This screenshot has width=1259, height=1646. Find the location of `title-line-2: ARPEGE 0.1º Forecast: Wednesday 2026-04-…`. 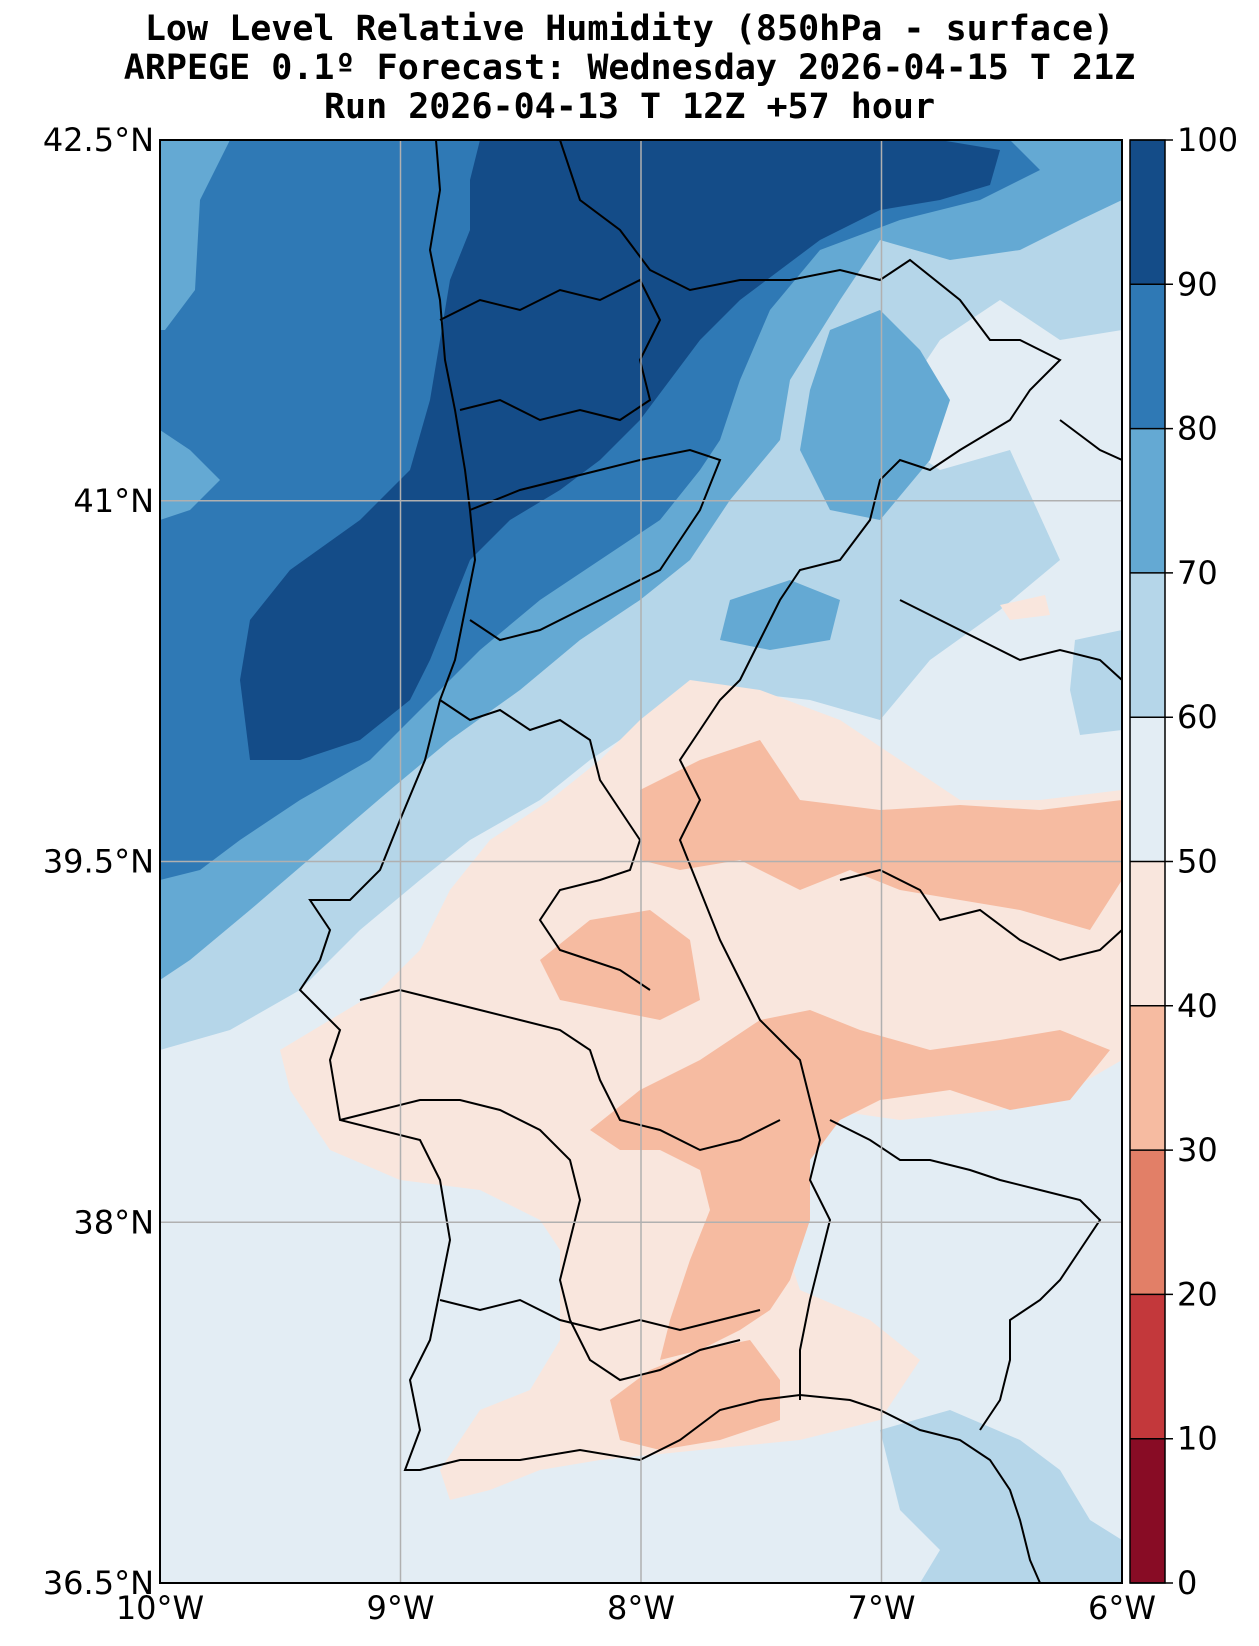

title-line-2: ARPEGE 0.1º Forecast: Wednesday 2026-04-… is located at coordinates (629, 68).